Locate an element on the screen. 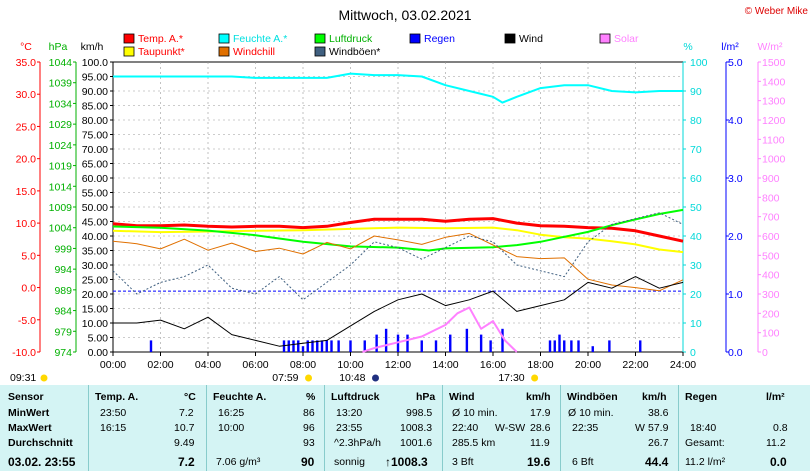  credit-label: © Weber Mike is located at coordinates (777, 11).